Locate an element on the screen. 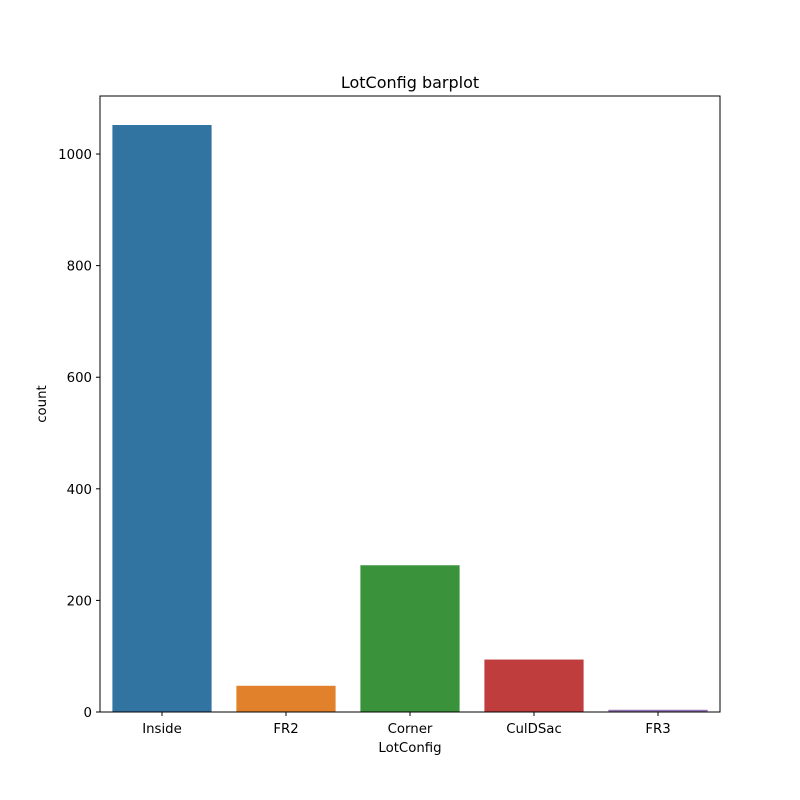 Image resolution: width=800 pixels, height=800 pixels. bar-corner is located at coordinates (410, 638).